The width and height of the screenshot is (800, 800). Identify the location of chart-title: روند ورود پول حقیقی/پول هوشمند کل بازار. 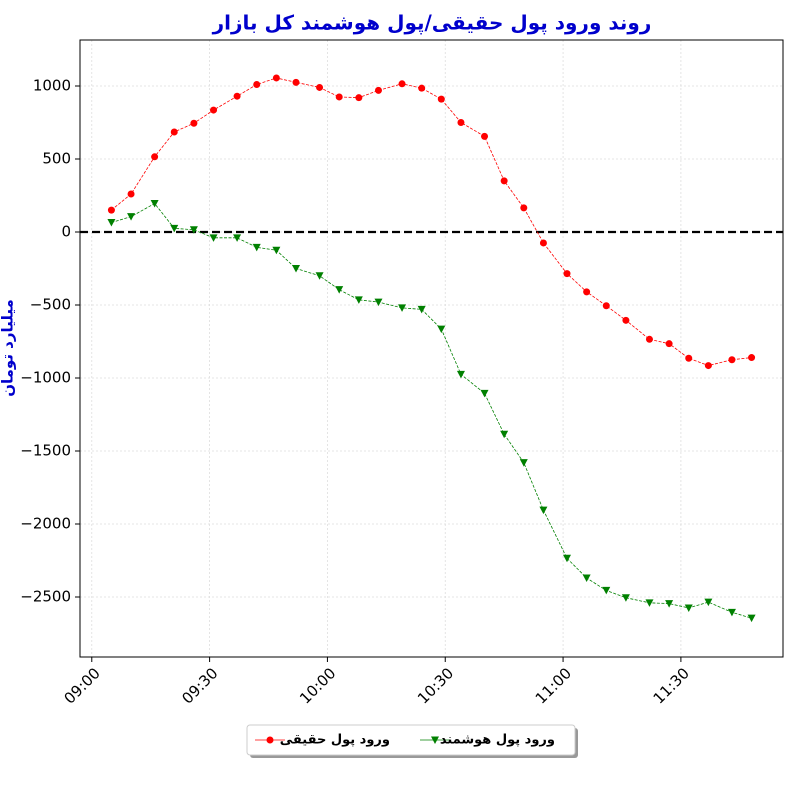
(432, 23).